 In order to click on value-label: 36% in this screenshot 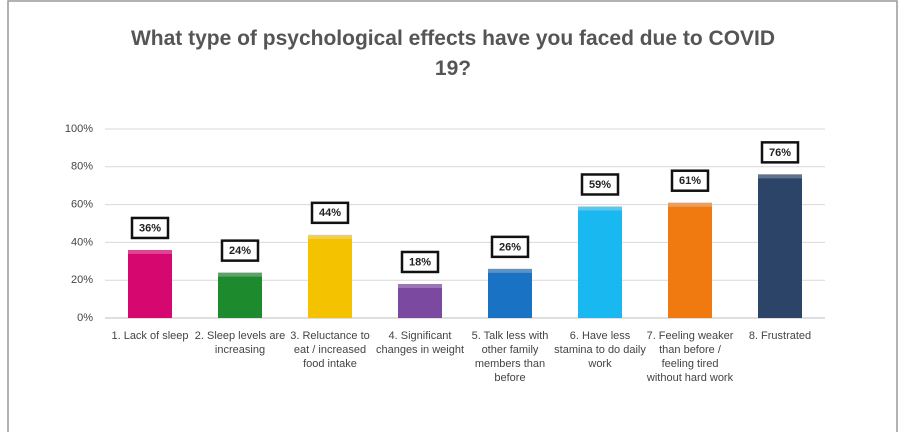, I will do `click(150, 228)`.